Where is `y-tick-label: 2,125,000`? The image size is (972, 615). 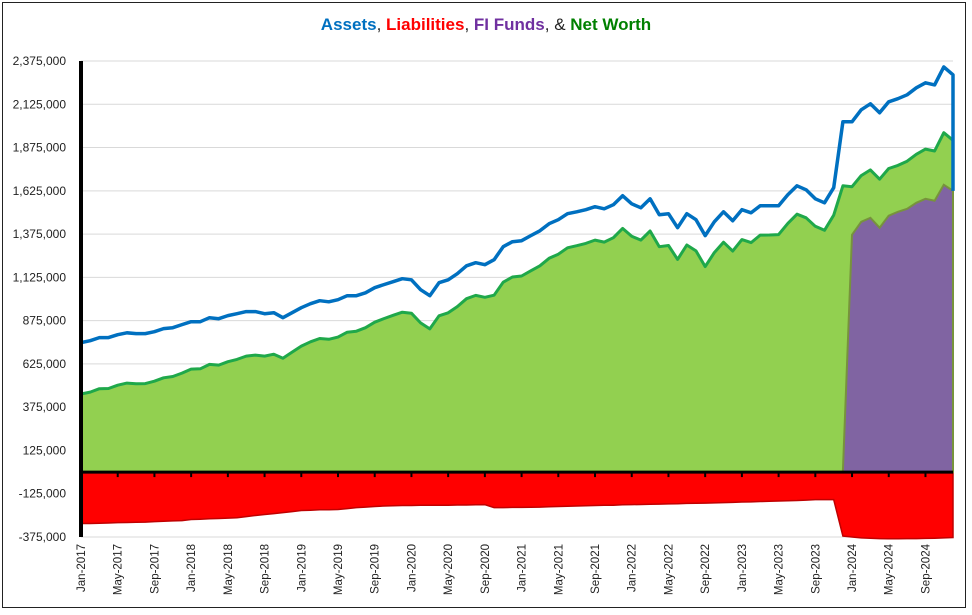
y-tick-label: 2,125,000 is located at coordinates (40, 104).